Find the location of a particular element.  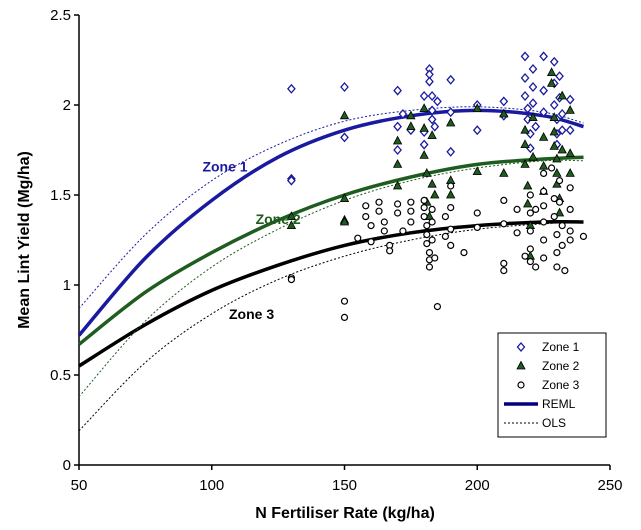

legend: Zone 1 Zone 2 Zone 3 REML OLS is located at coordinates (552, 385).